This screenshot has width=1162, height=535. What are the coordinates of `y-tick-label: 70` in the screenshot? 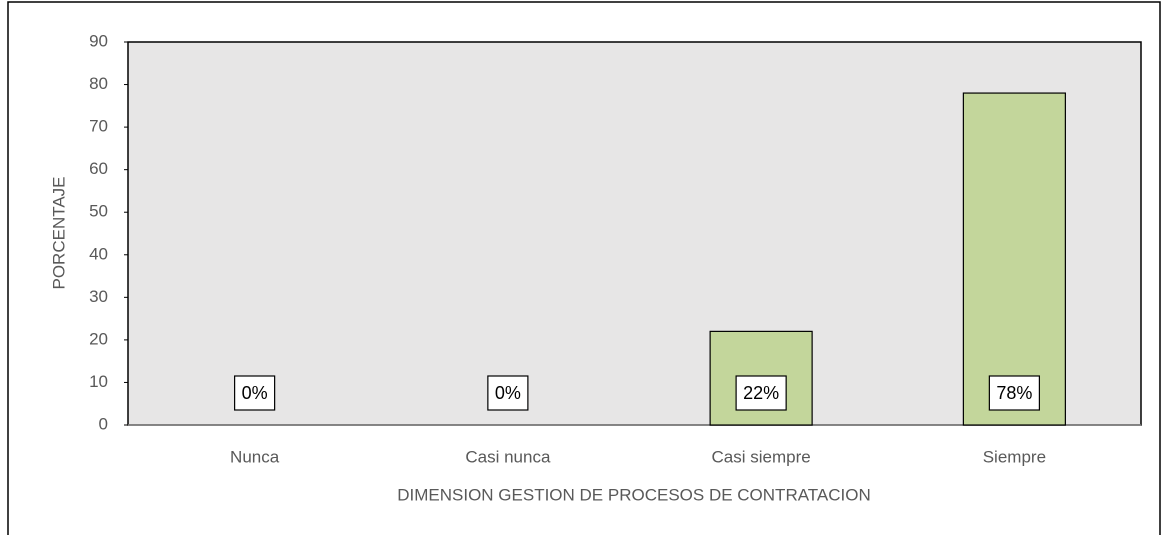 It's located at (98, 126).